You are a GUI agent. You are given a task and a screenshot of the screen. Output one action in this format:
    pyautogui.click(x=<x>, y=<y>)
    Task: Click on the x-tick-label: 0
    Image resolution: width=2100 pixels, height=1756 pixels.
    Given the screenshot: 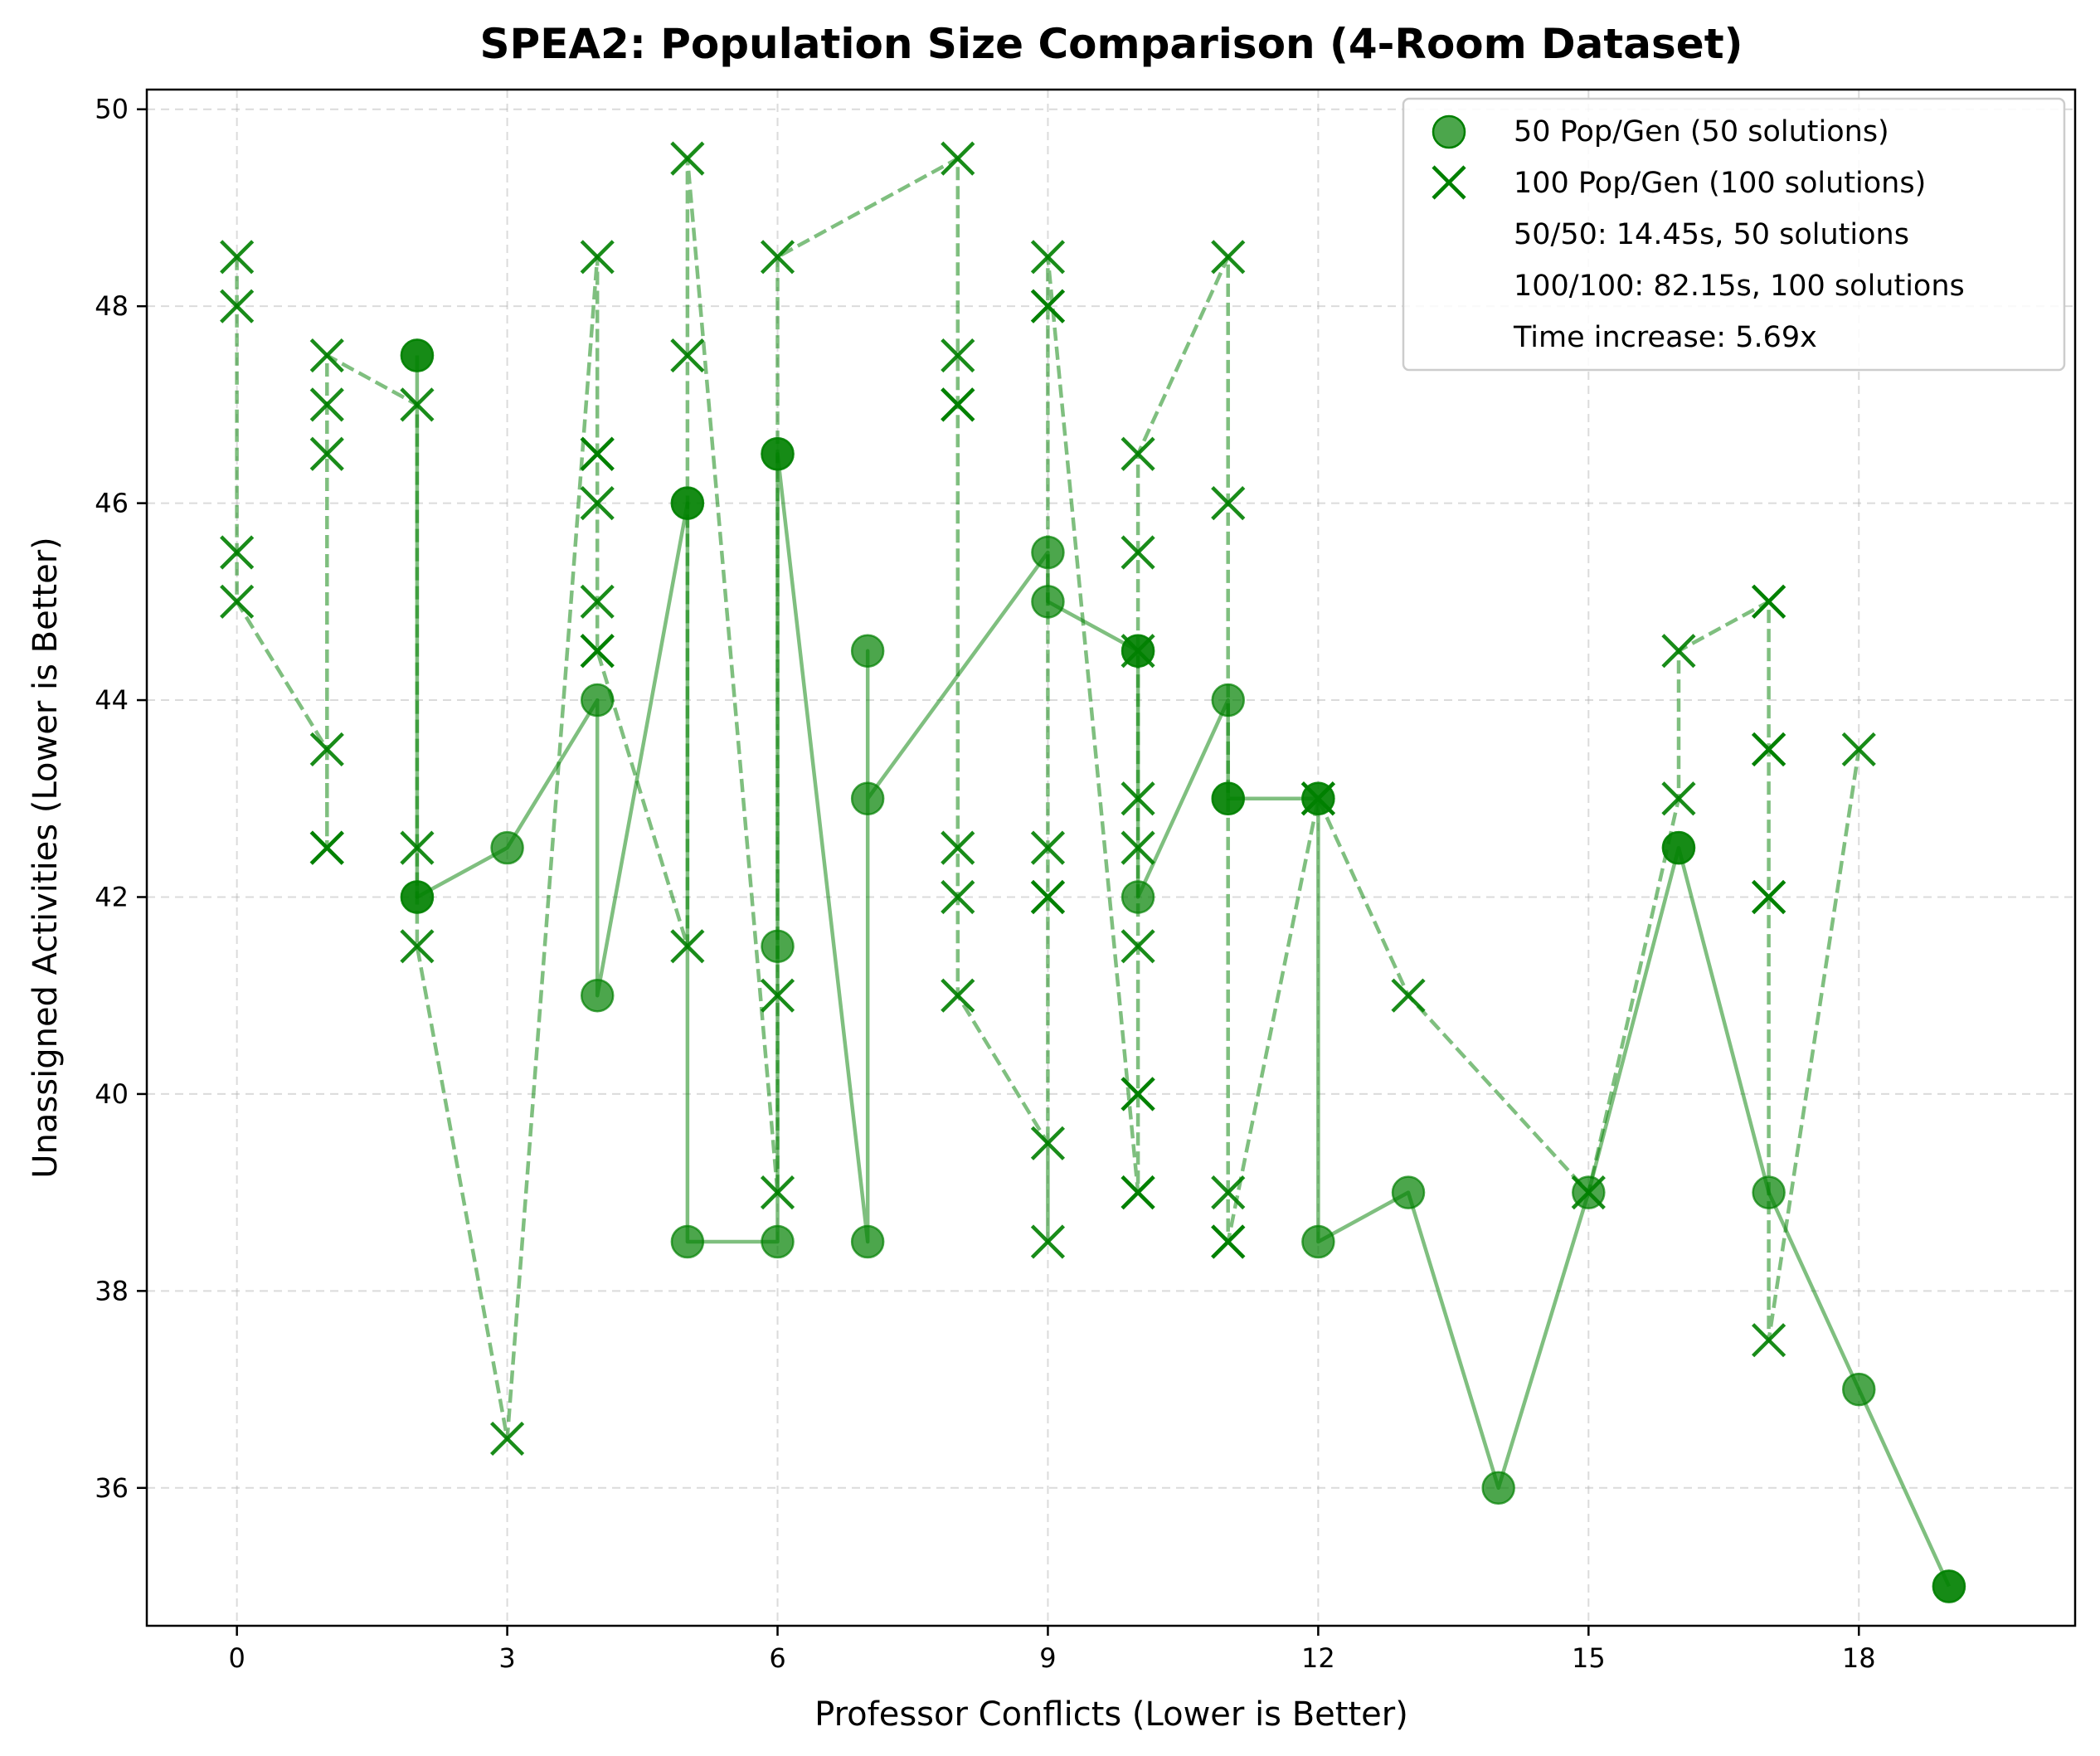 What is the action you would take?
    pyautogui.click(x=237, y=1658)
    